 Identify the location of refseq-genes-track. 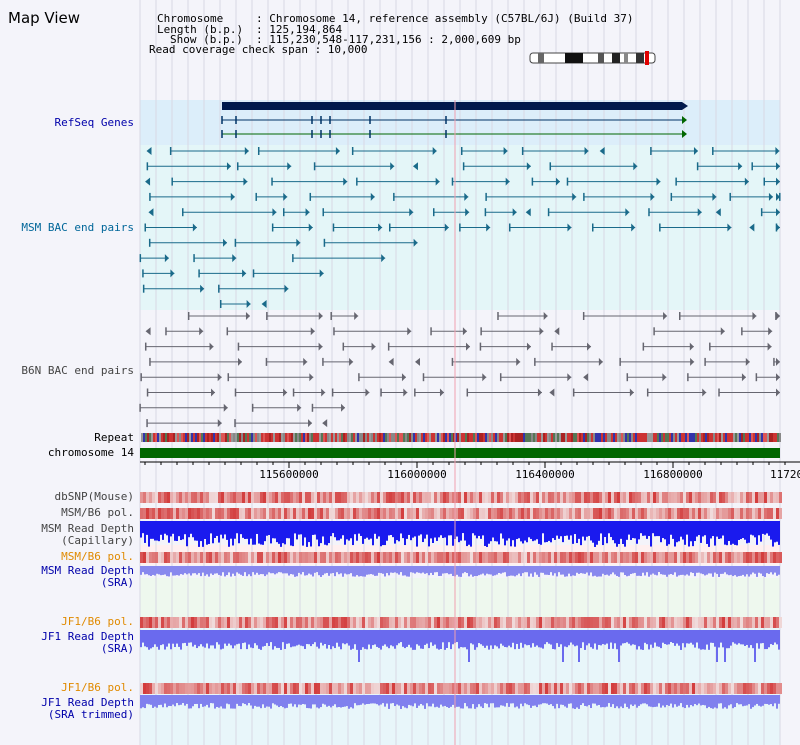
(454, 120).